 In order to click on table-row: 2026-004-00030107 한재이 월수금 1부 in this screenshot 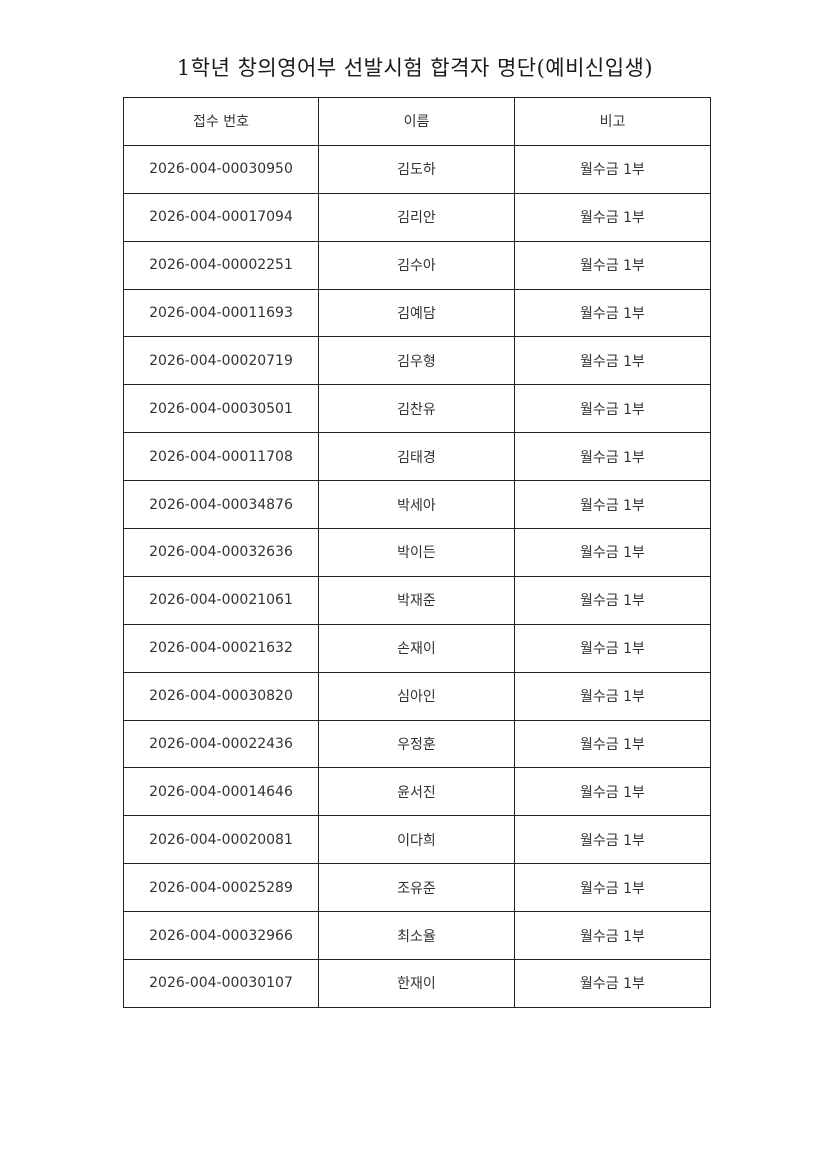, I will do `click(417, 983)`.